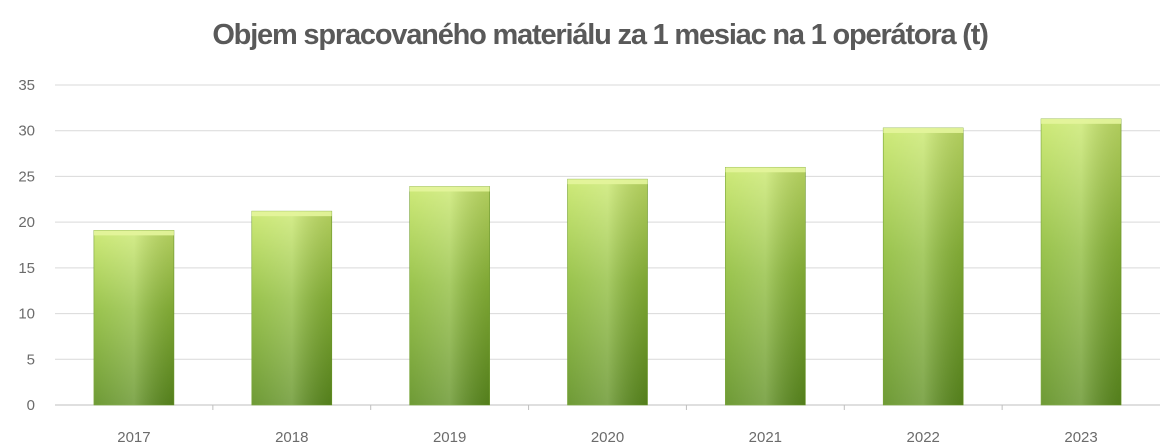 The image size is (1170, 448). I want to click on x-tick-label: 2022, so click(923, 437).